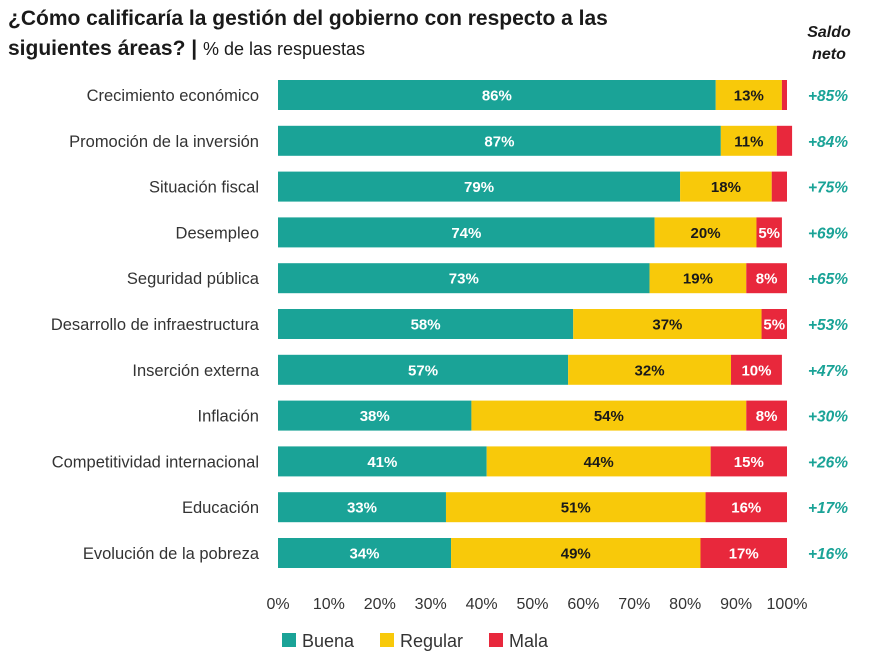 Image resolution: width=871 pixels, height=654 pixels. I want to click on legend-label: Buena, so click(328, 641).